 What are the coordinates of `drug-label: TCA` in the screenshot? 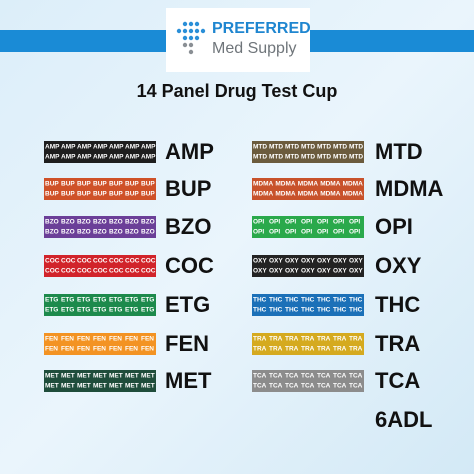 It's located at (397, 380).